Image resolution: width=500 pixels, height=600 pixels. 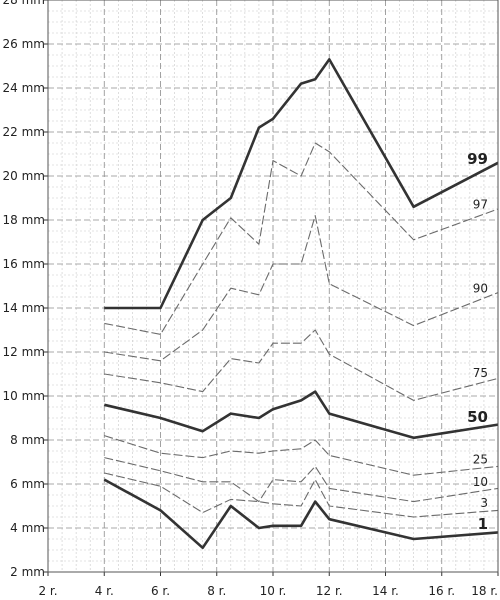 I want to click on series-label-p25: 25, so click(x=480, y=459).